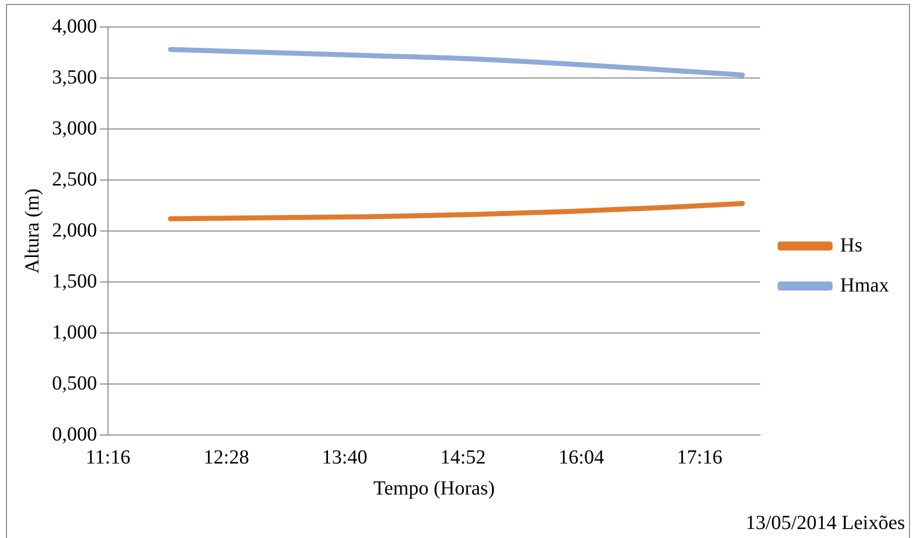  Describe the element at coordinates (74, 77) in the screenshot. I see `y-tick-label: 3,500` at that location.